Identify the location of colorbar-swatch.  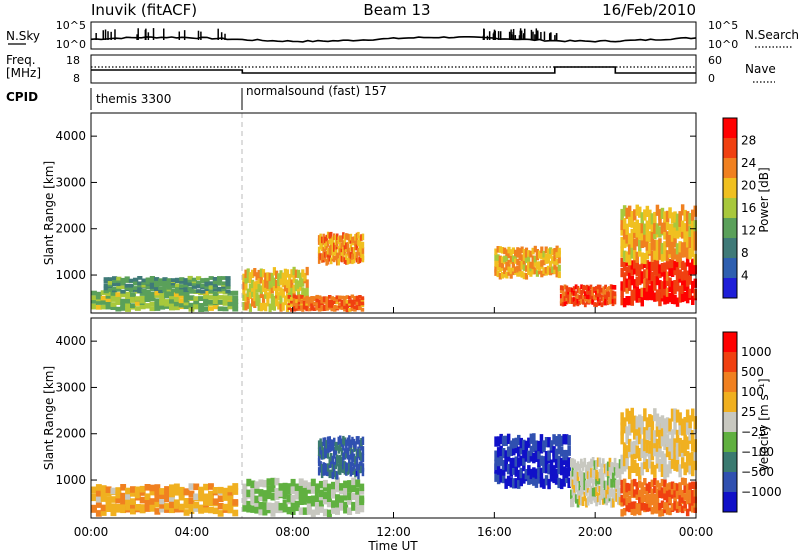
(730, 248).